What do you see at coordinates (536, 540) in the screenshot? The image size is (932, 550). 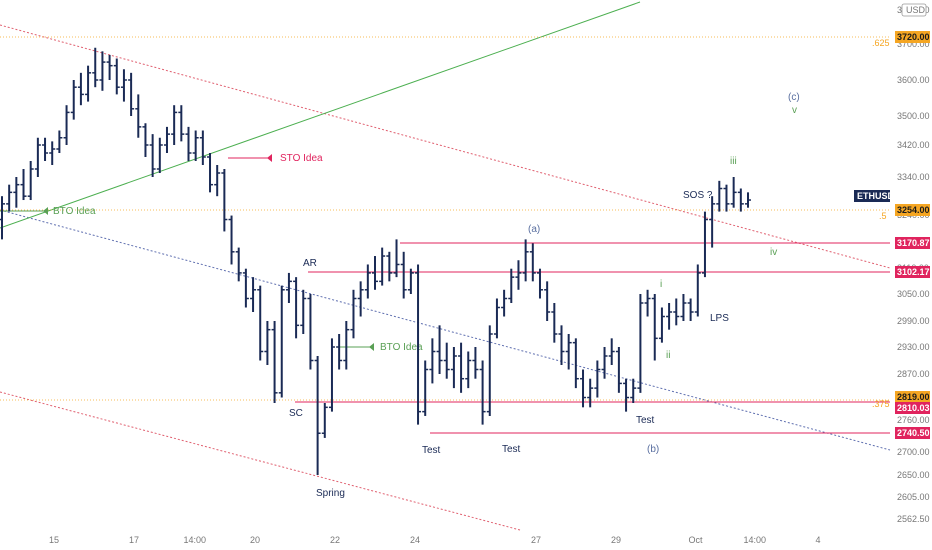 I see `x-tick-label: 27` at bounding box center [536, 540].